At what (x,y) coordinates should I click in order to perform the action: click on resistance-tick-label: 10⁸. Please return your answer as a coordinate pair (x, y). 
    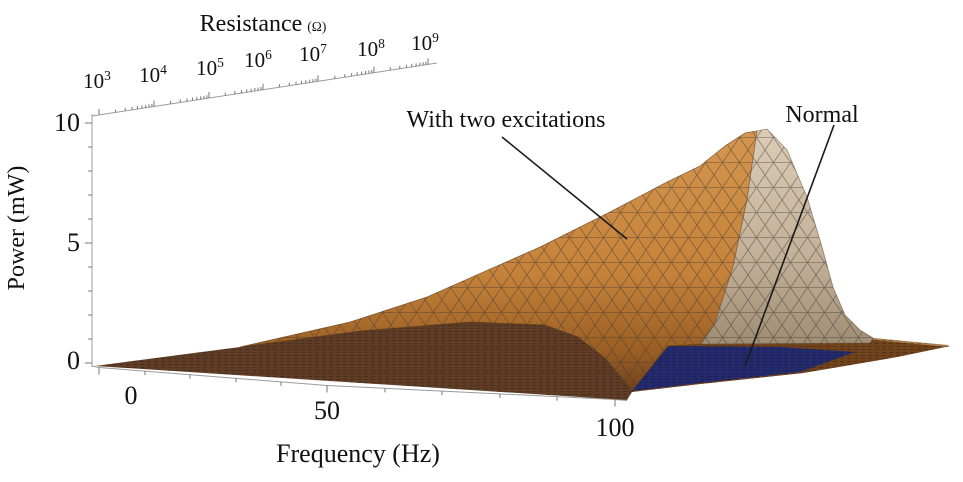
    Looking at the image, I should click on (371, 48).